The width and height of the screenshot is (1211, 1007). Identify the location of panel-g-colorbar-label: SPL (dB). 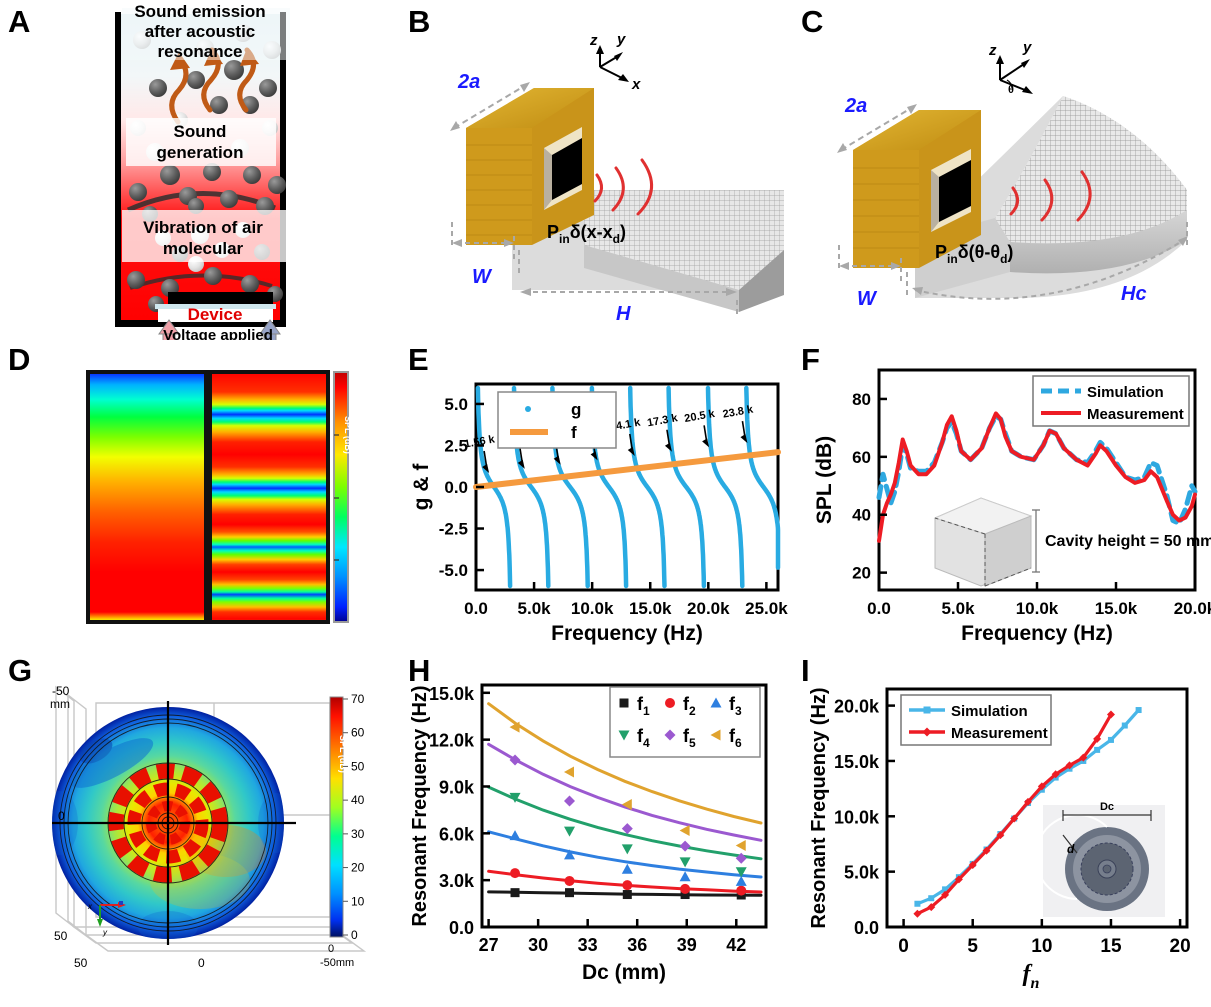
(343, 754).